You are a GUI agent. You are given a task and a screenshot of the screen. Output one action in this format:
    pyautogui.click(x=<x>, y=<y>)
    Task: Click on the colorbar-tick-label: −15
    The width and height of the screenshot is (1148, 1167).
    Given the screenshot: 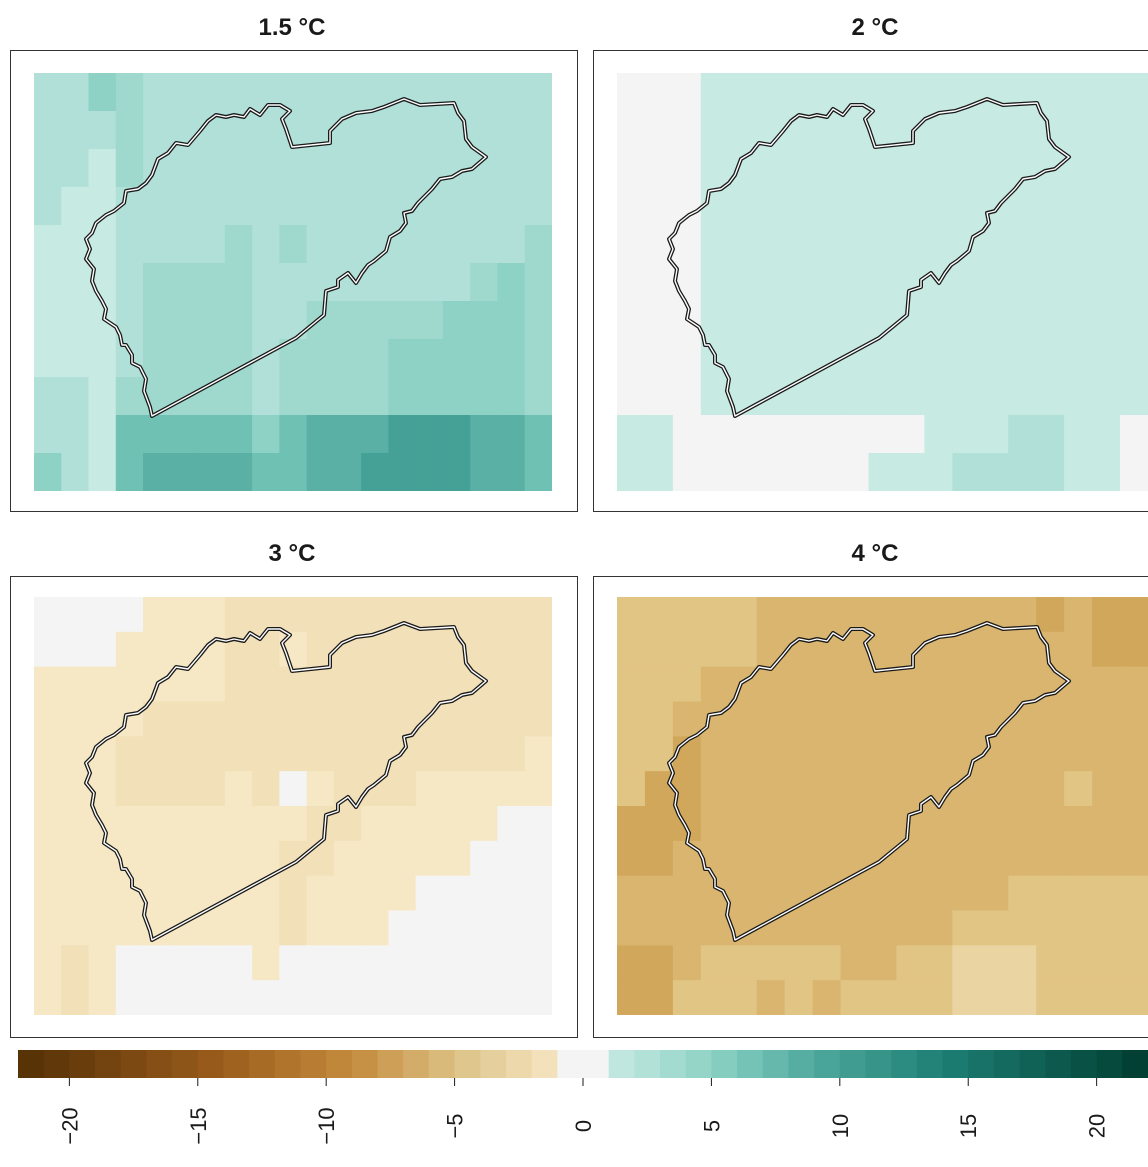 What is the action you would take?
    pyautogui.click(x=198, y=1125)
    